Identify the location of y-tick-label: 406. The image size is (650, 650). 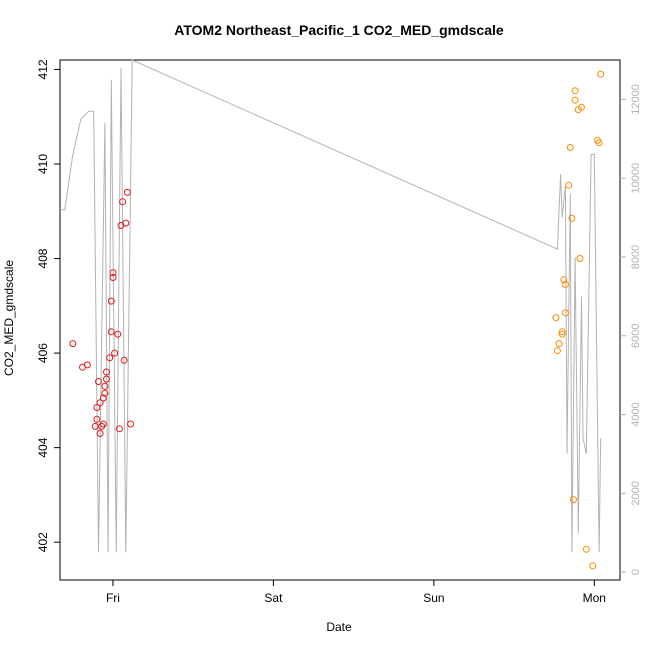
(43, 353).